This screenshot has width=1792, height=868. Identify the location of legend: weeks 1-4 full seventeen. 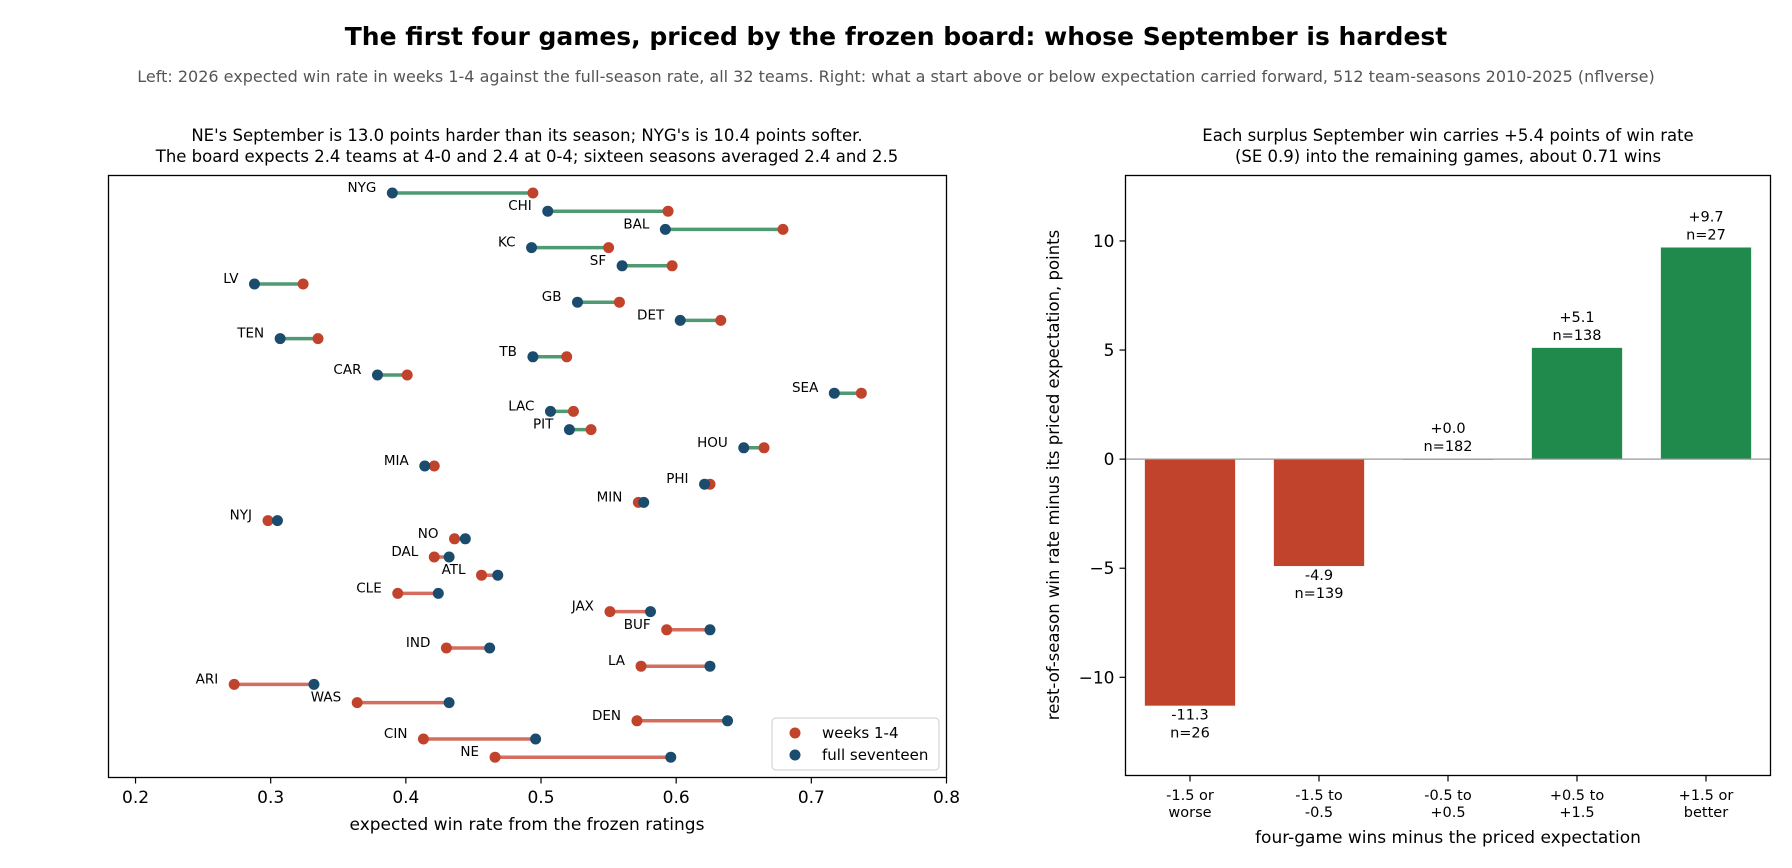
(855, 744).